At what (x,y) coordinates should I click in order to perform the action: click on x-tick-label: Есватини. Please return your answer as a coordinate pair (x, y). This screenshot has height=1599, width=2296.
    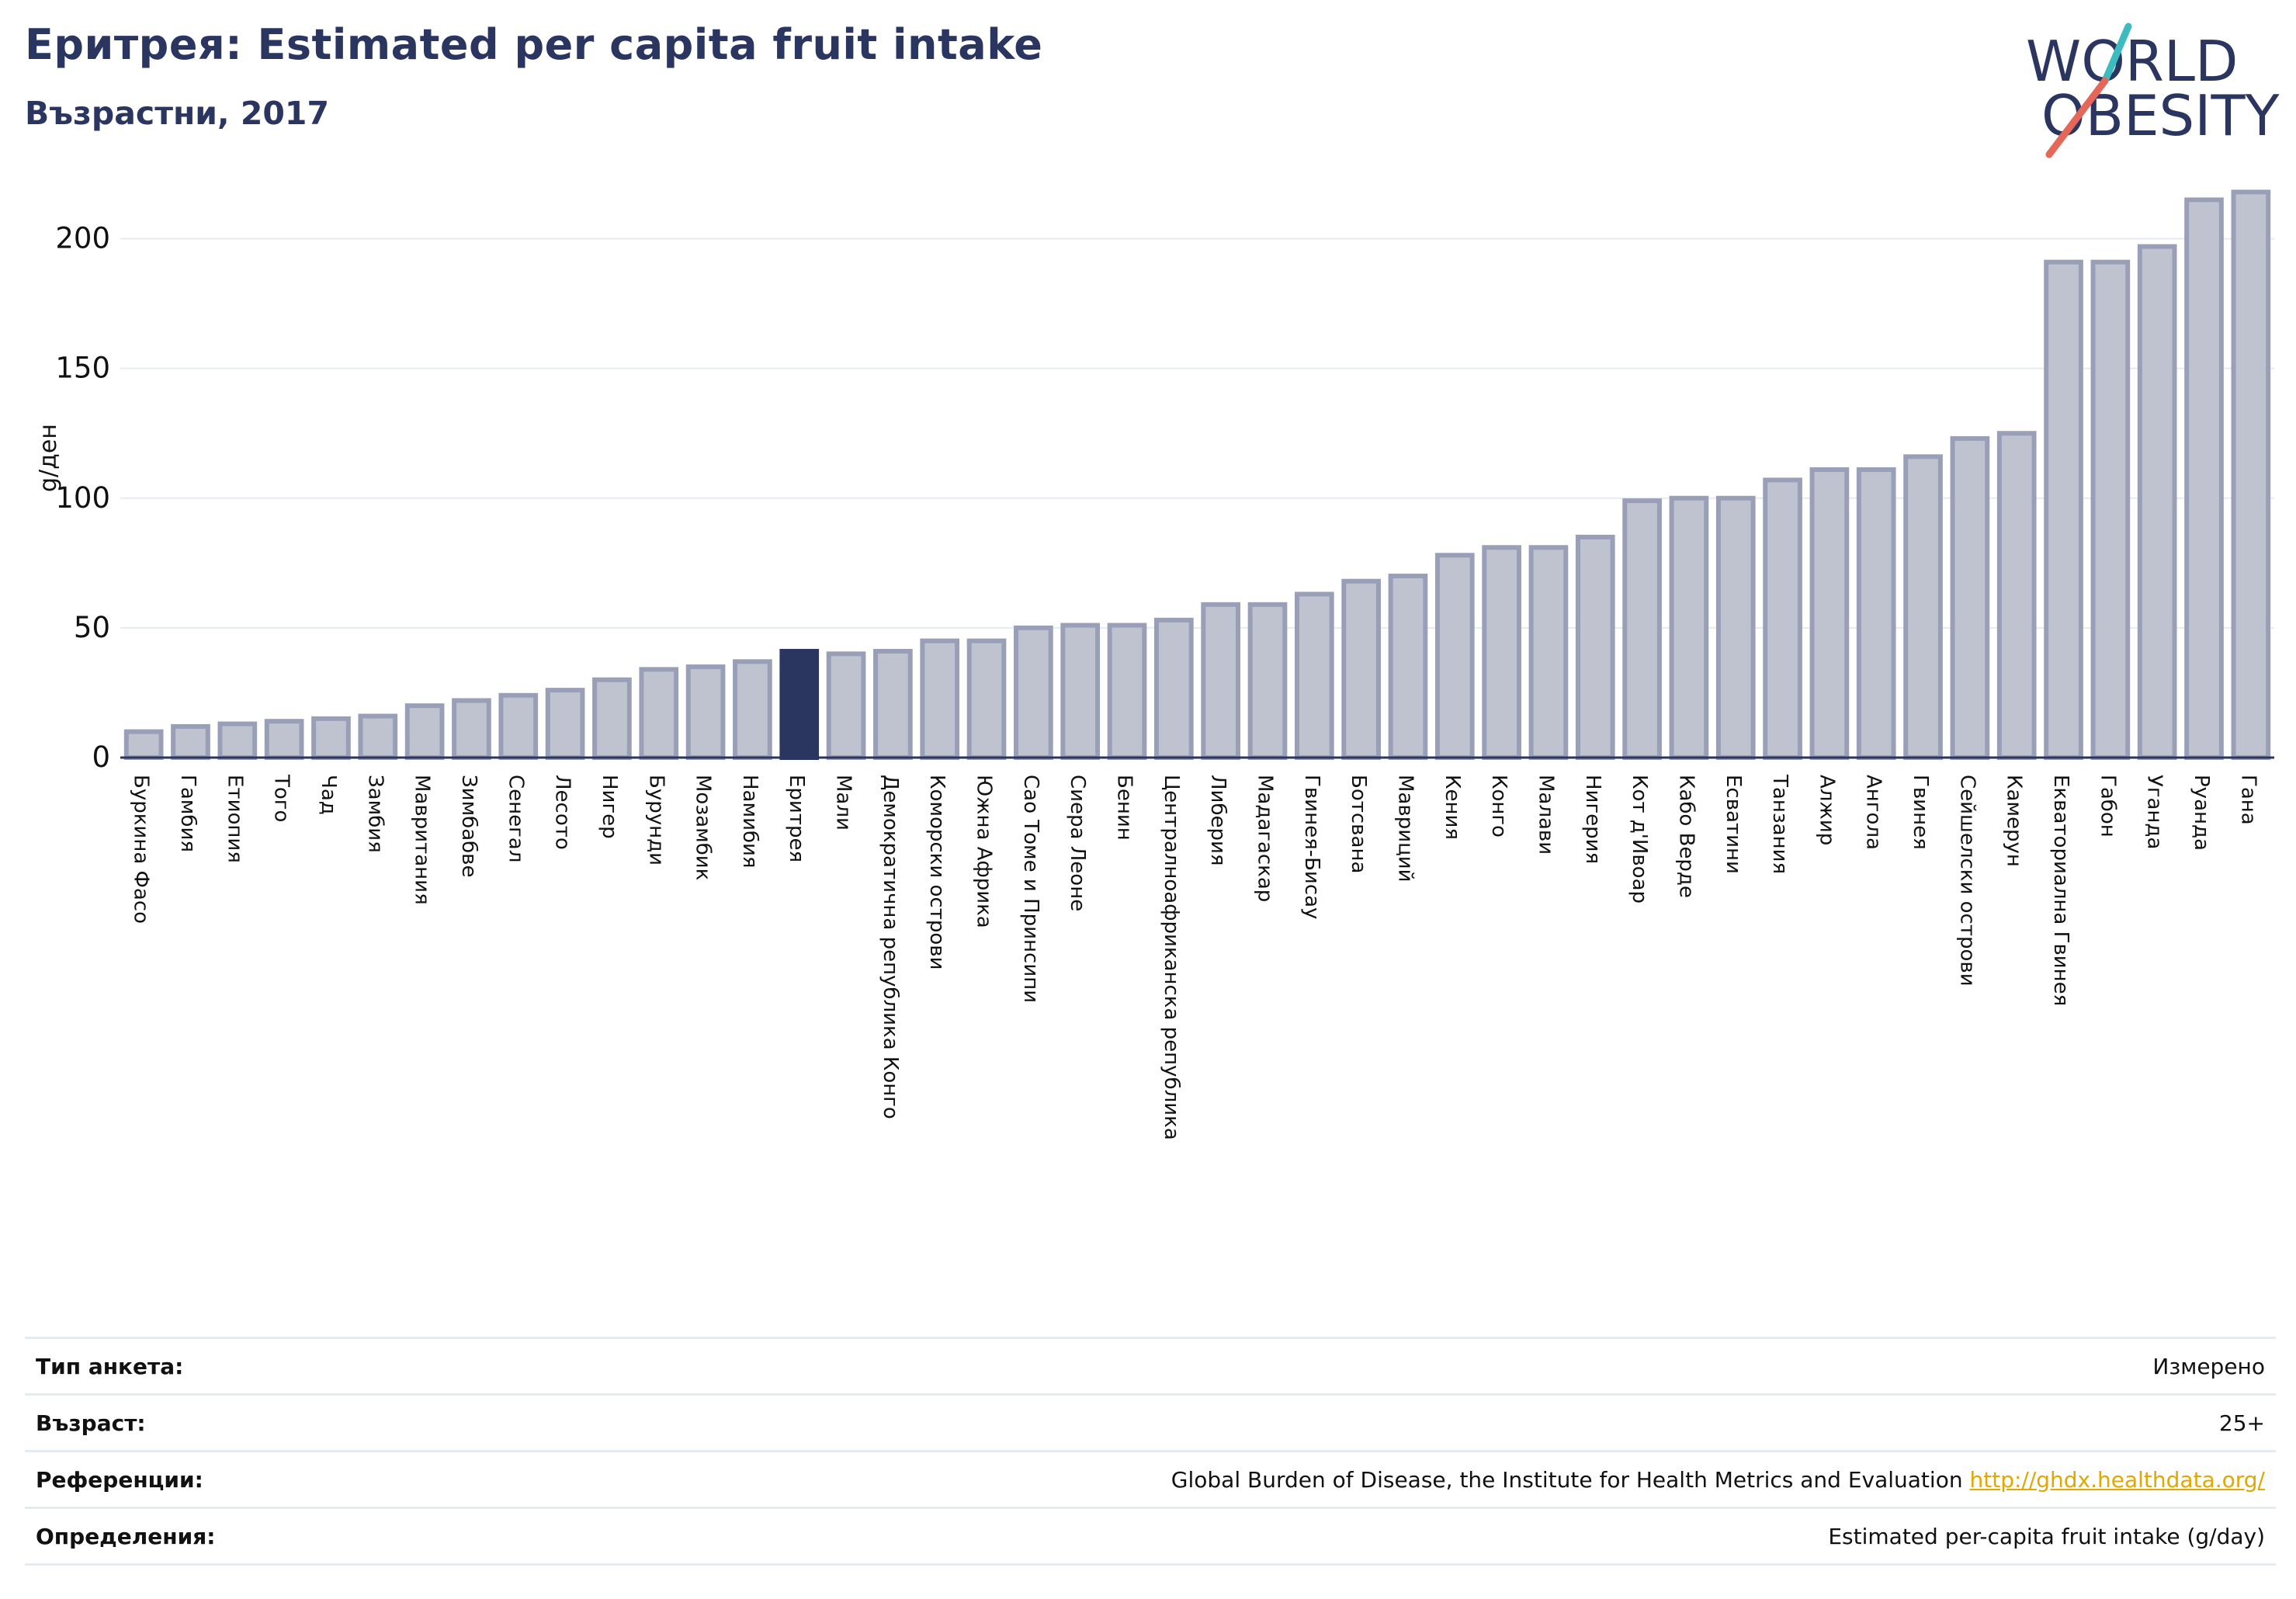
    Looking at the image, I should click on (1733, 824).